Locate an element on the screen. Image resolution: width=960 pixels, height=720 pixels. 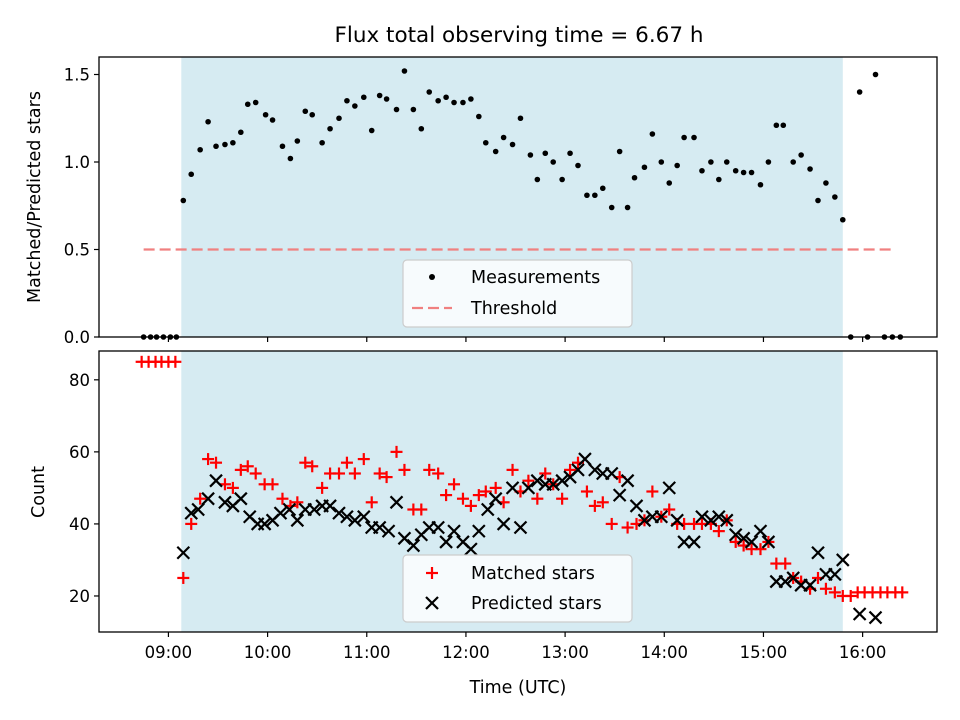
bottom-y-ticks: 20 40 60 80 is located at coordinates (84, 488).